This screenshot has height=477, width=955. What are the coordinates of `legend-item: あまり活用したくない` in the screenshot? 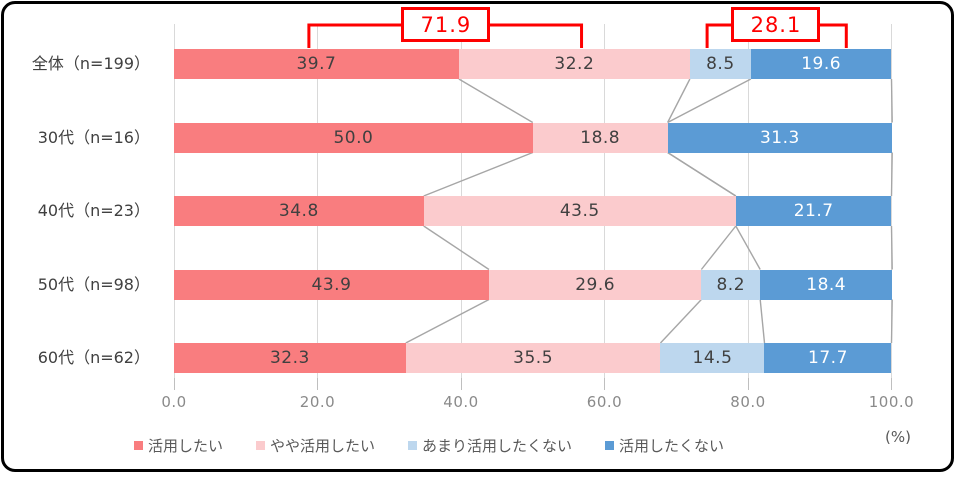 It's located at (490, 445).